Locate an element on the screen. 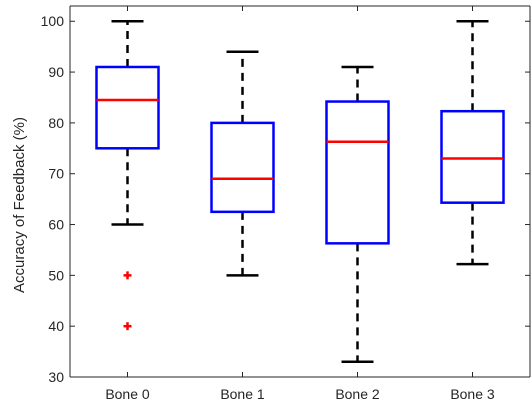 This screenshot has width=532, height=406. y-tick-label: 80 is located at coordinates (56, 123).